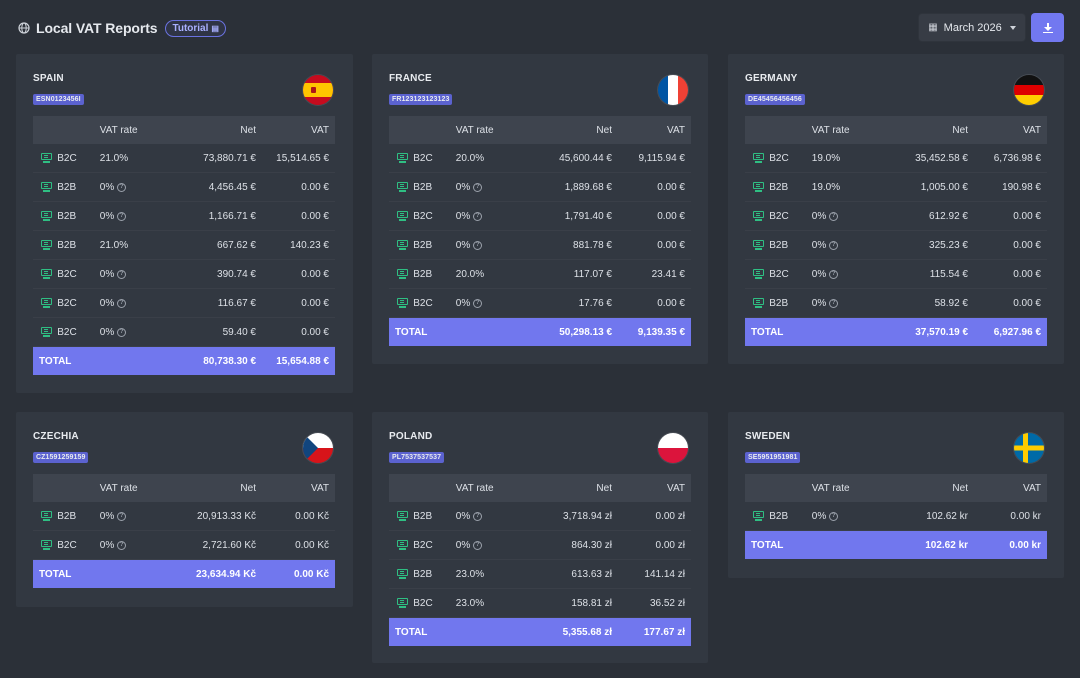 This screenshot has width=1080, height=678. I want to click on total-vat: 6,927.96 €, so click(1017, 332).